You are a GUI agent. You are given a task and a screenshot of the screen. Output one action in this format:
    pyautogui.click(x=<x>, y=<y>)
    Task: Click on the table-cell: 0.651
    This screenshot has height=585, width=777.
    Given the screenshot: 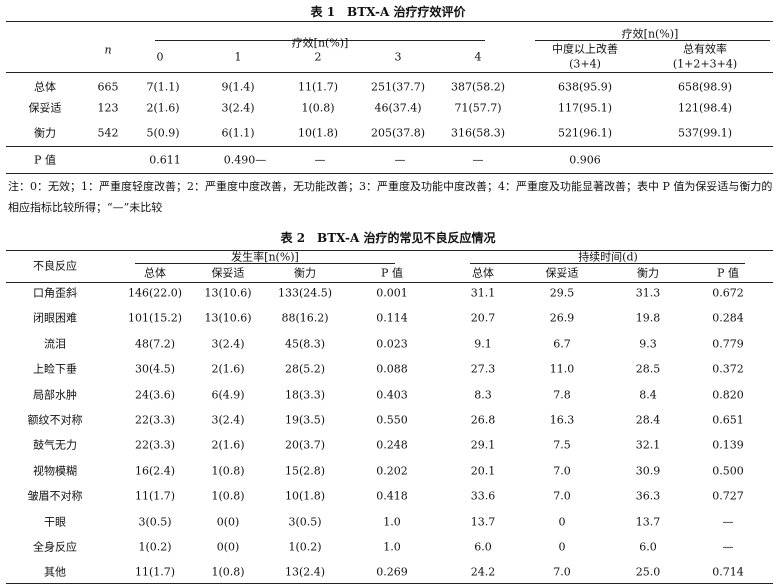 What is the action you would take?
    pyautogui.click(x=728, y=420)
    